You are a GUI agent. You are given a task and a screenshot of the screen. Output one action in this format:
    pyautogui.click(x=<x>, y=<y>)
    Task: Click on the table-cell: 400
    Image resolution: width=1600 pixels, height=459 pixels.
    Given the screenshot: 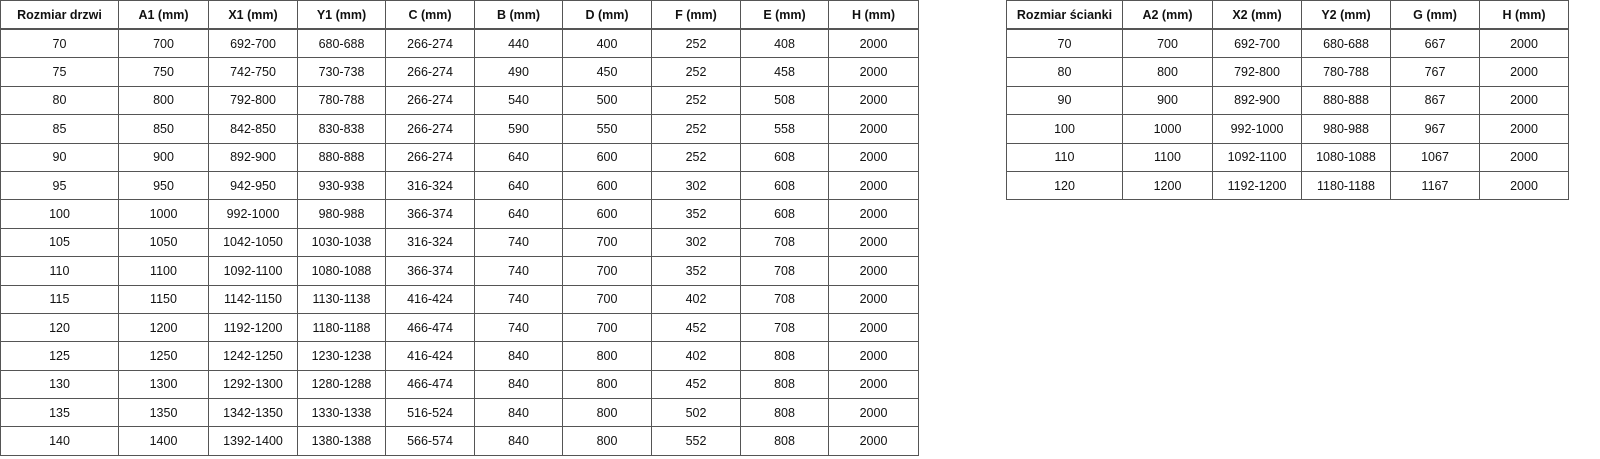 What is the action you would take?
    pyautogui.click(x=607, y=43)
    